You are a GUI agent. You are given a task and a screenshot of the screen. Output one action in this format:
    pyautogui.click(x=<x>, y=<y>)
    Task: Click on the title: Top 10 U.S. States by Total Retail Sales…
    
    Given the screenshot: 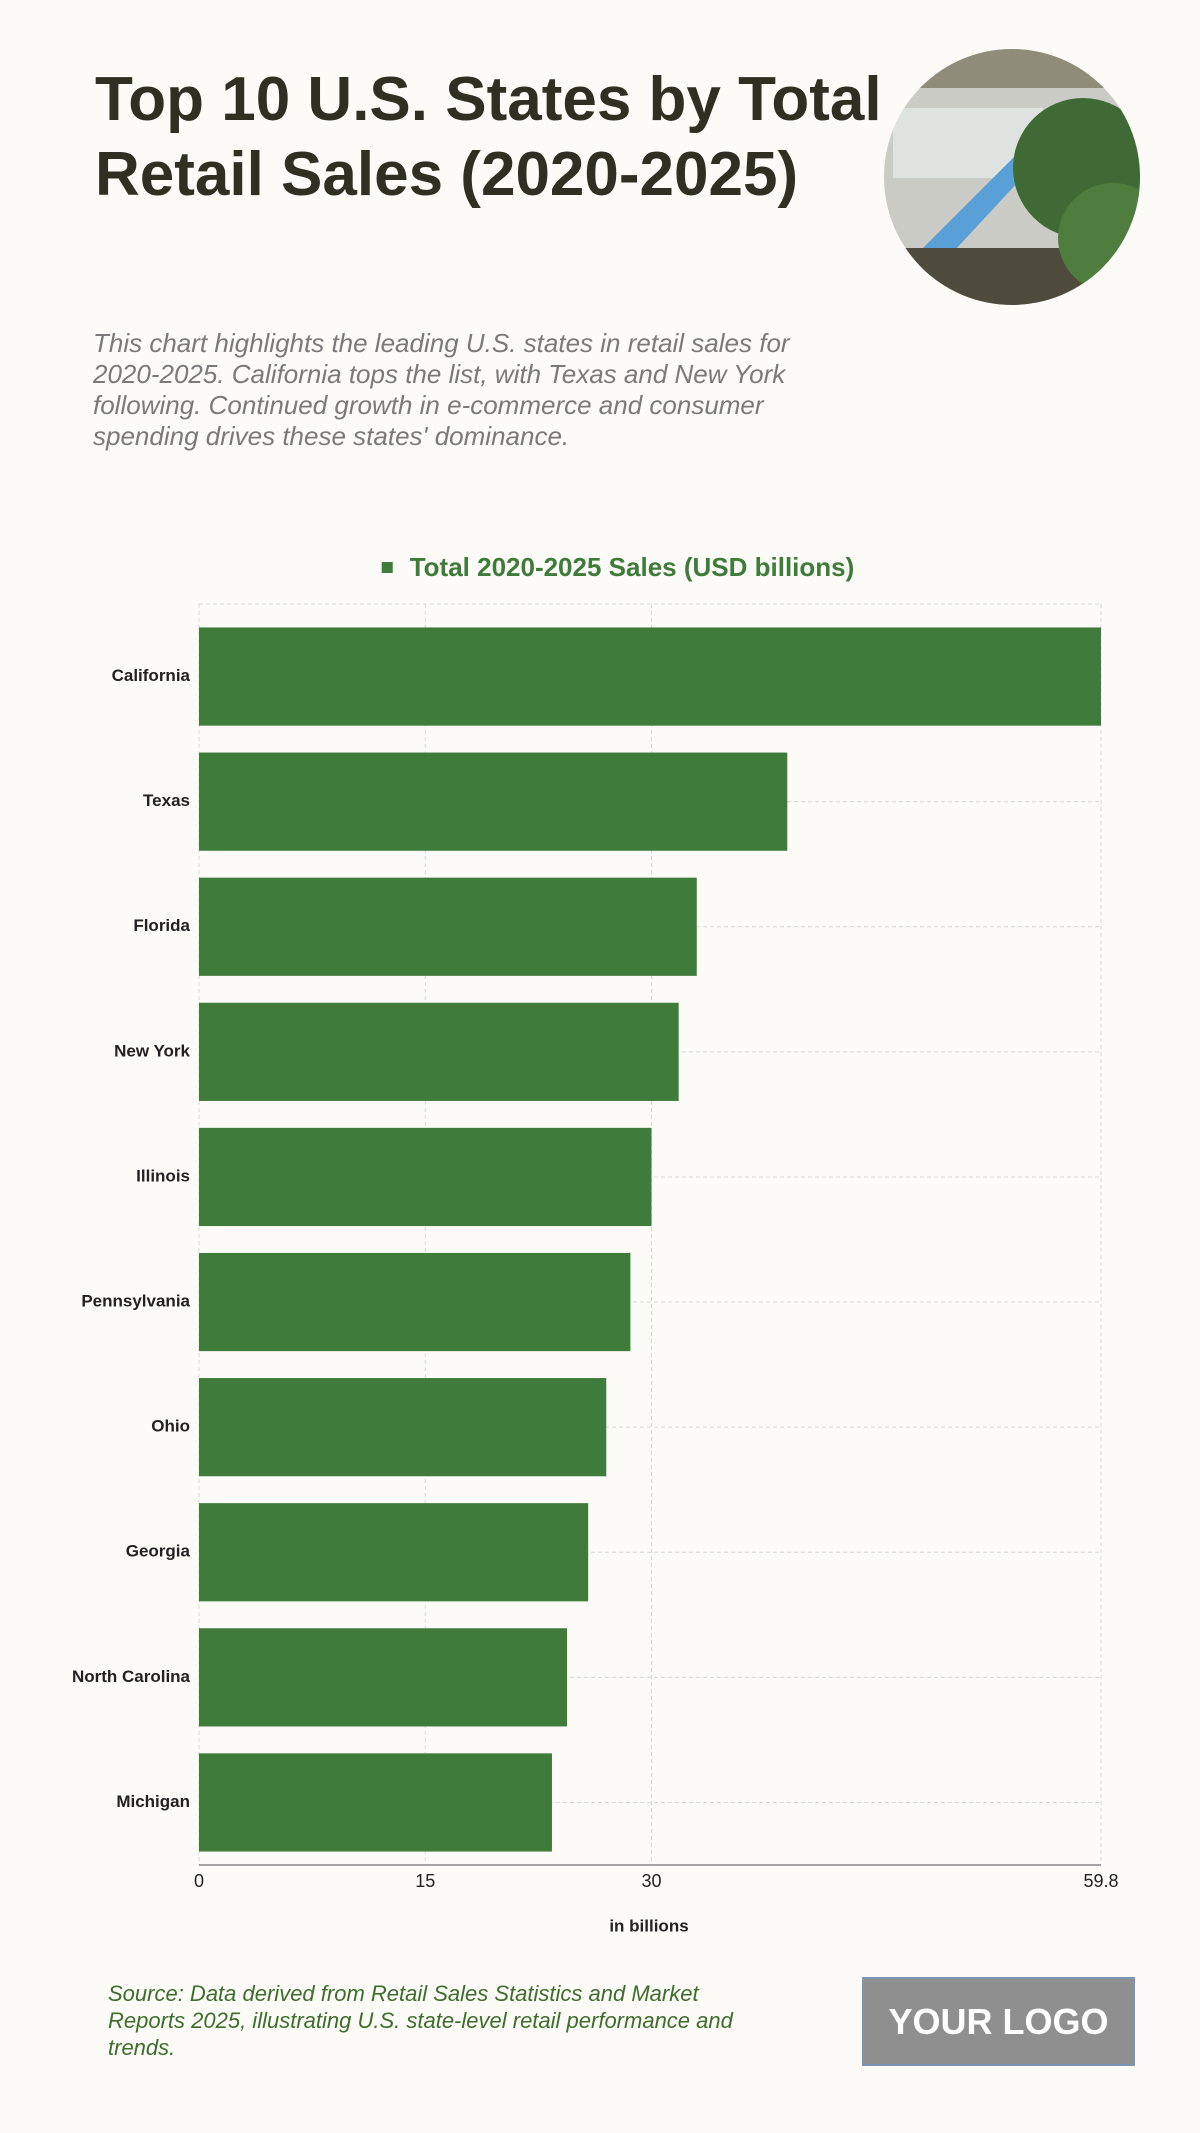 What is the action you would take?
    pyautogui.click(x=488, y=137)
    